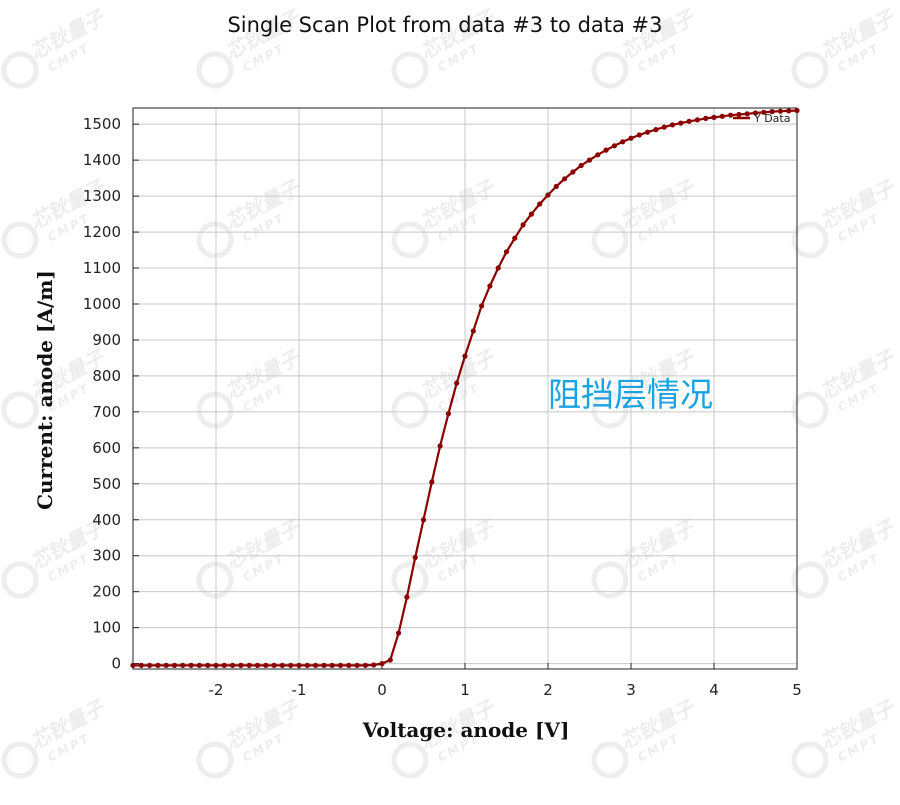 Image resolution: width=900 pixels, height=805 pixels. I want to click on y-tick-label: 0, so click(116, 664).